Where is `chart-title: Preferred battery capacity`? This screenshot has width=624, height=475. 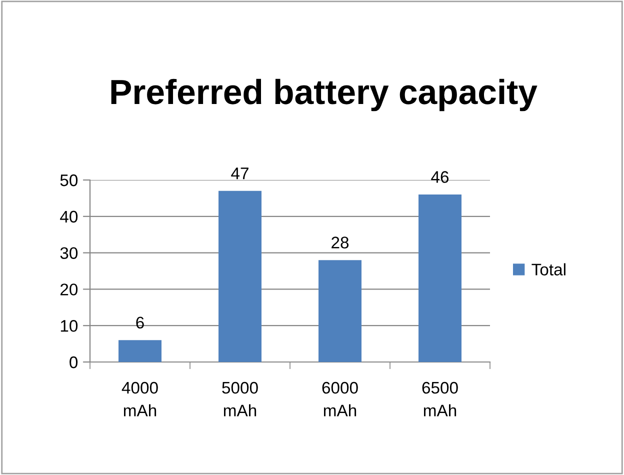
chart-title: Preferred battery capacity is located at coordinates (324, 95).